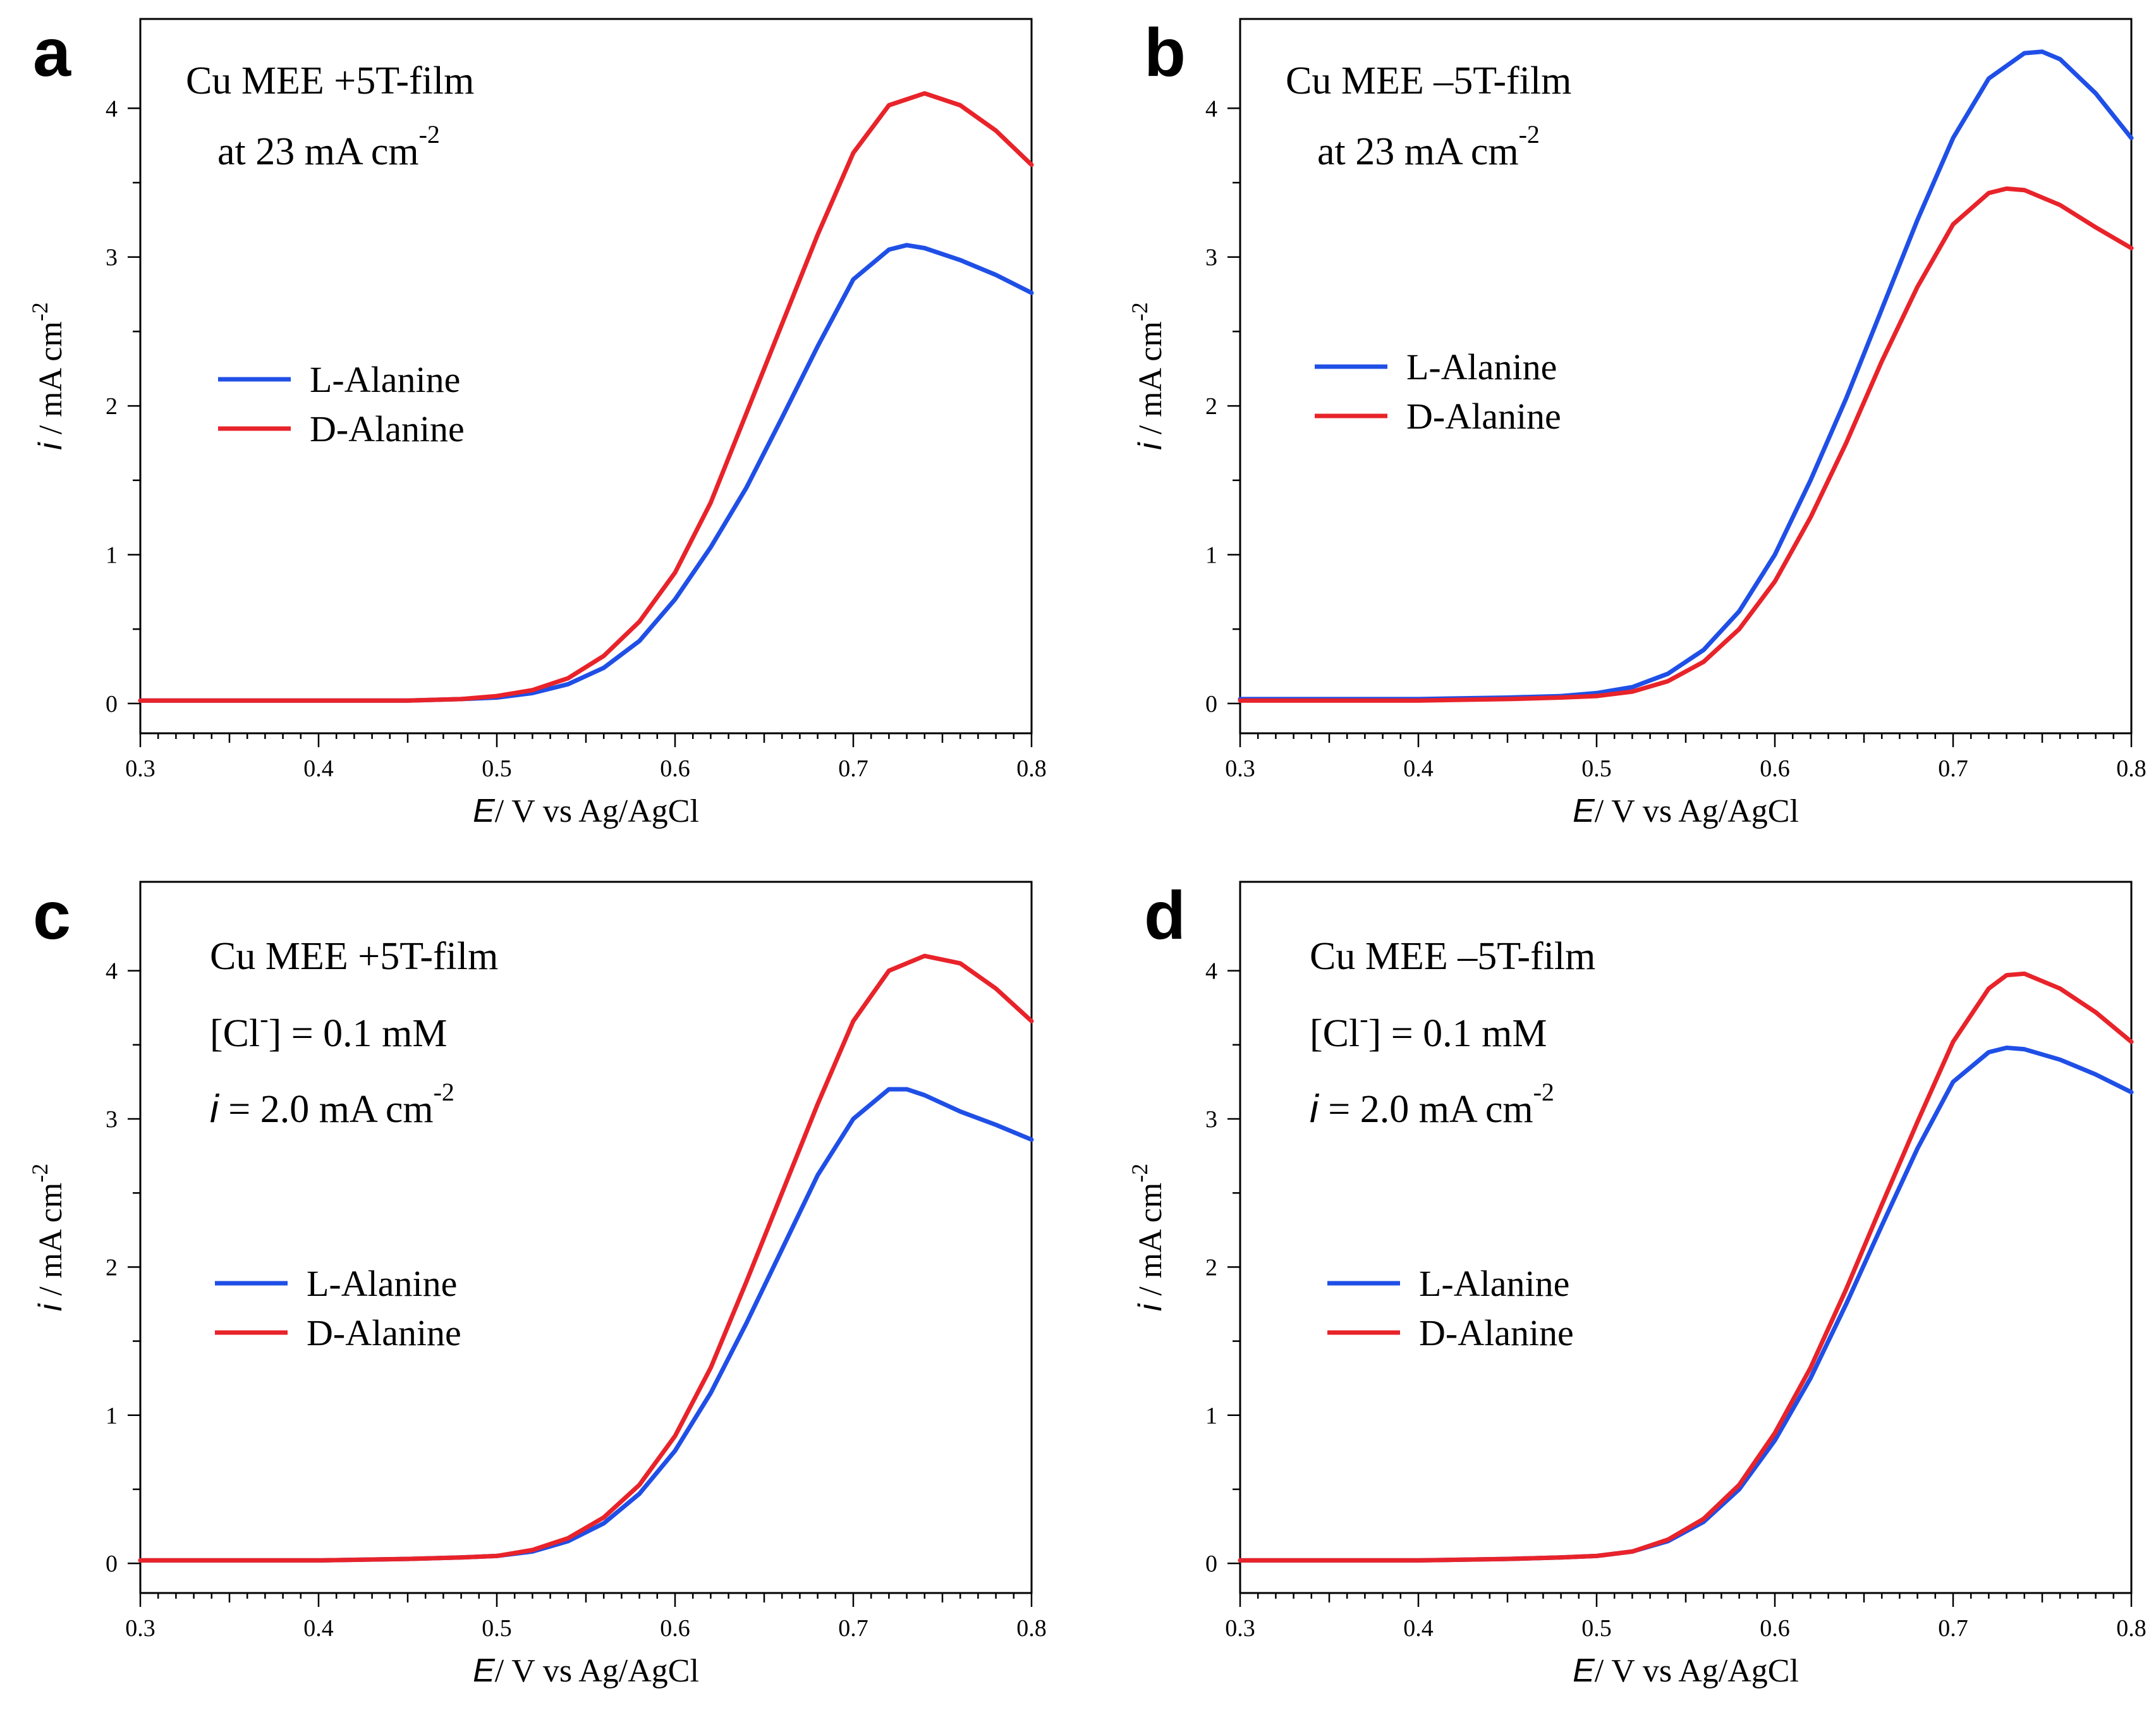 The height and width of the screenshot is (1715, 2156). I want to click on panel-letter: d, so click(1165, 915).